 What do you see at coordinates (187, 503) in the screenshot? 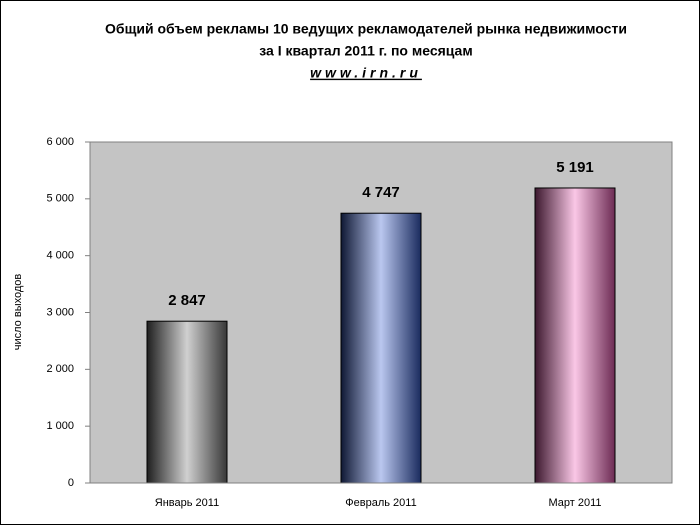
I see `x-tick-label: Январь 2011` at bounding box center [187, 503].